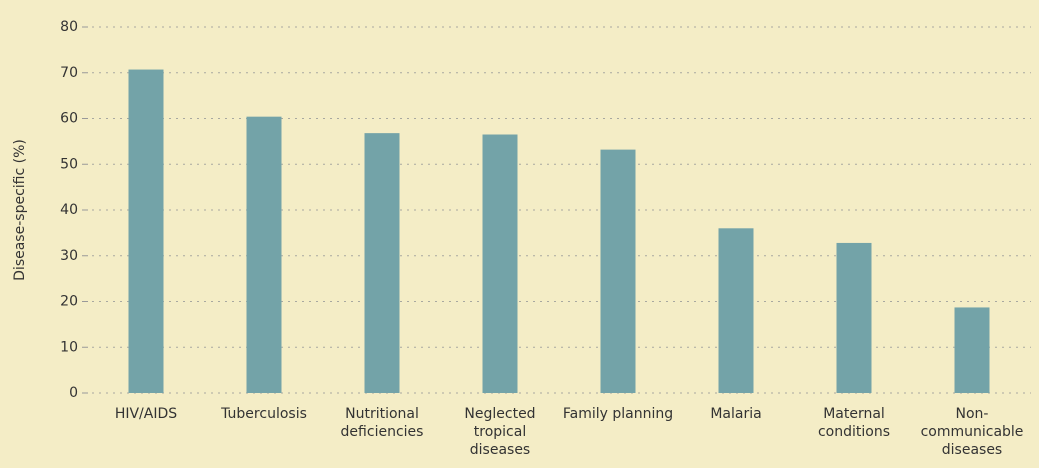 The image size is (1039, 468). What do you see at coordinates (69, 27) in the screenshot?
I see `y-tick-label: 80` at bounding box center [69, 27].